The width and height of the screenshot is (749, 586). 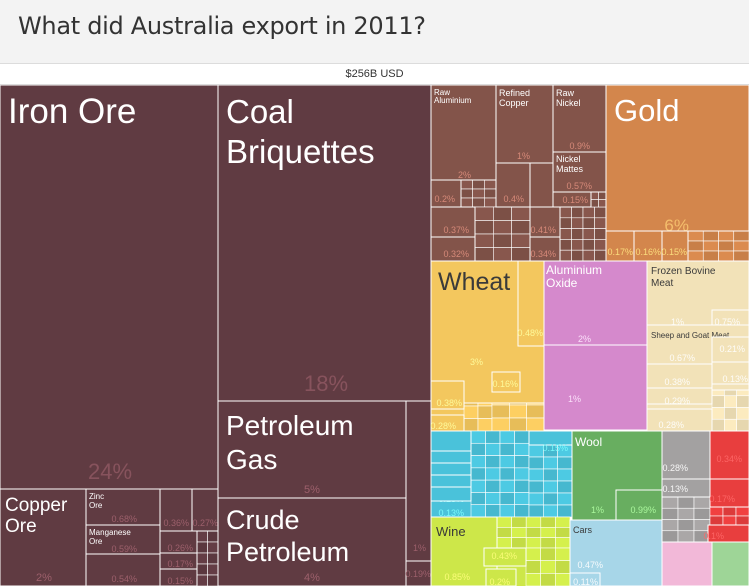 What do you see at coordinates (123, 539) in the screenshot?
I see `cell-manganese-ore` at bounding box center [123, 539].